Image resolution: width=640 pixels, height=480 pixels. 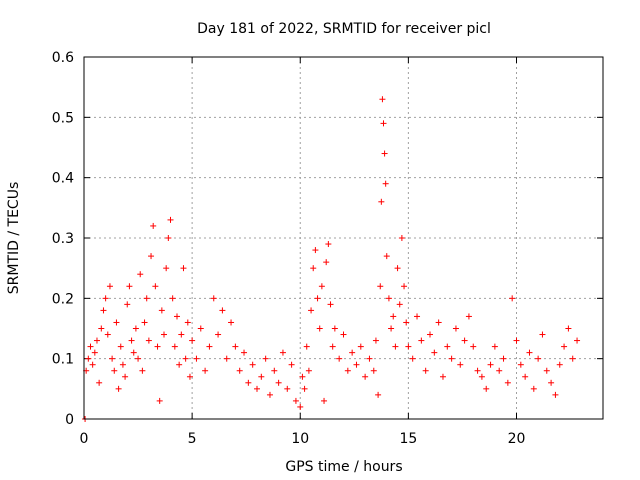 What do you see at coordinates (63, 239) in the screenshot?
I see `y-tick-label: 0.3` at bounding box center [63, 239].